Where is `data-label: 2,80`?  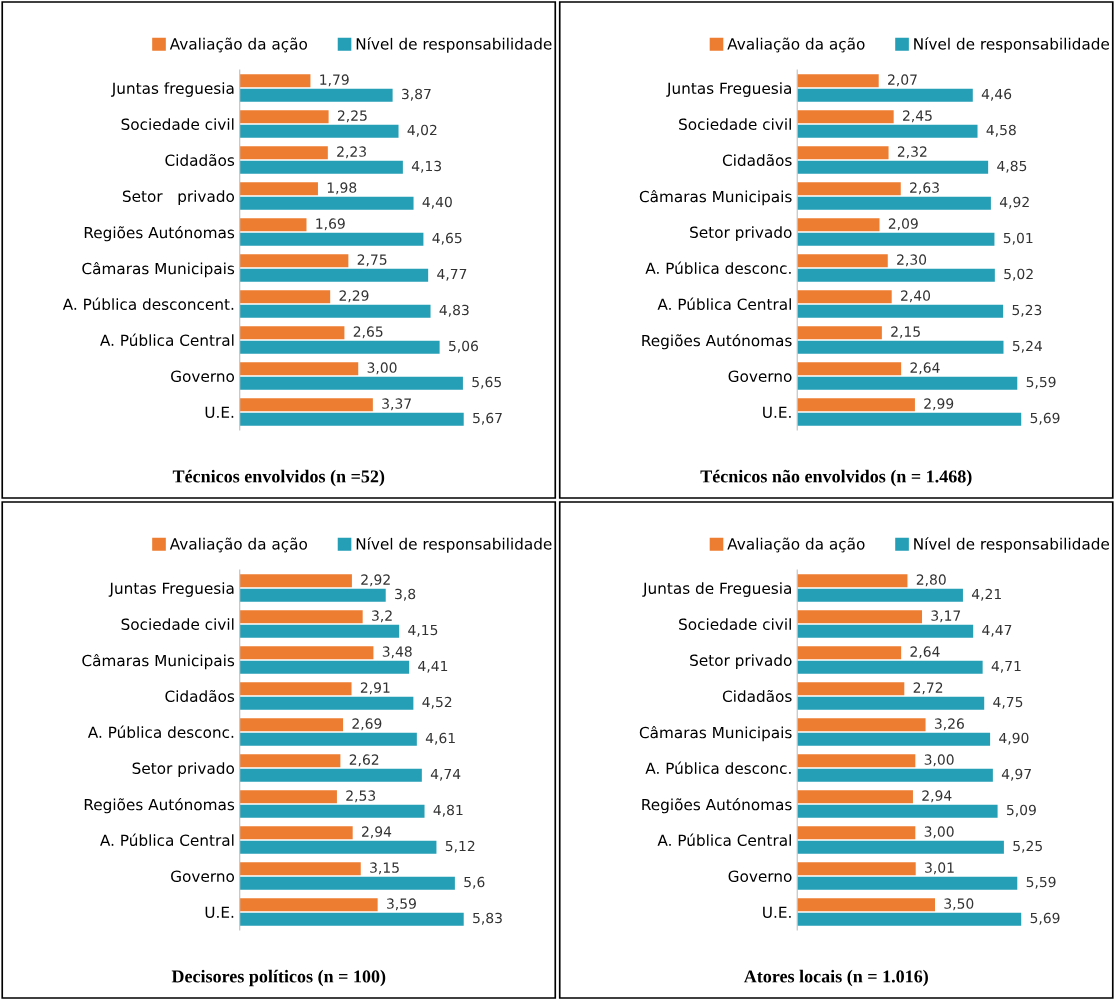 data-label: 2,80 is located at coordinates (931, 580).